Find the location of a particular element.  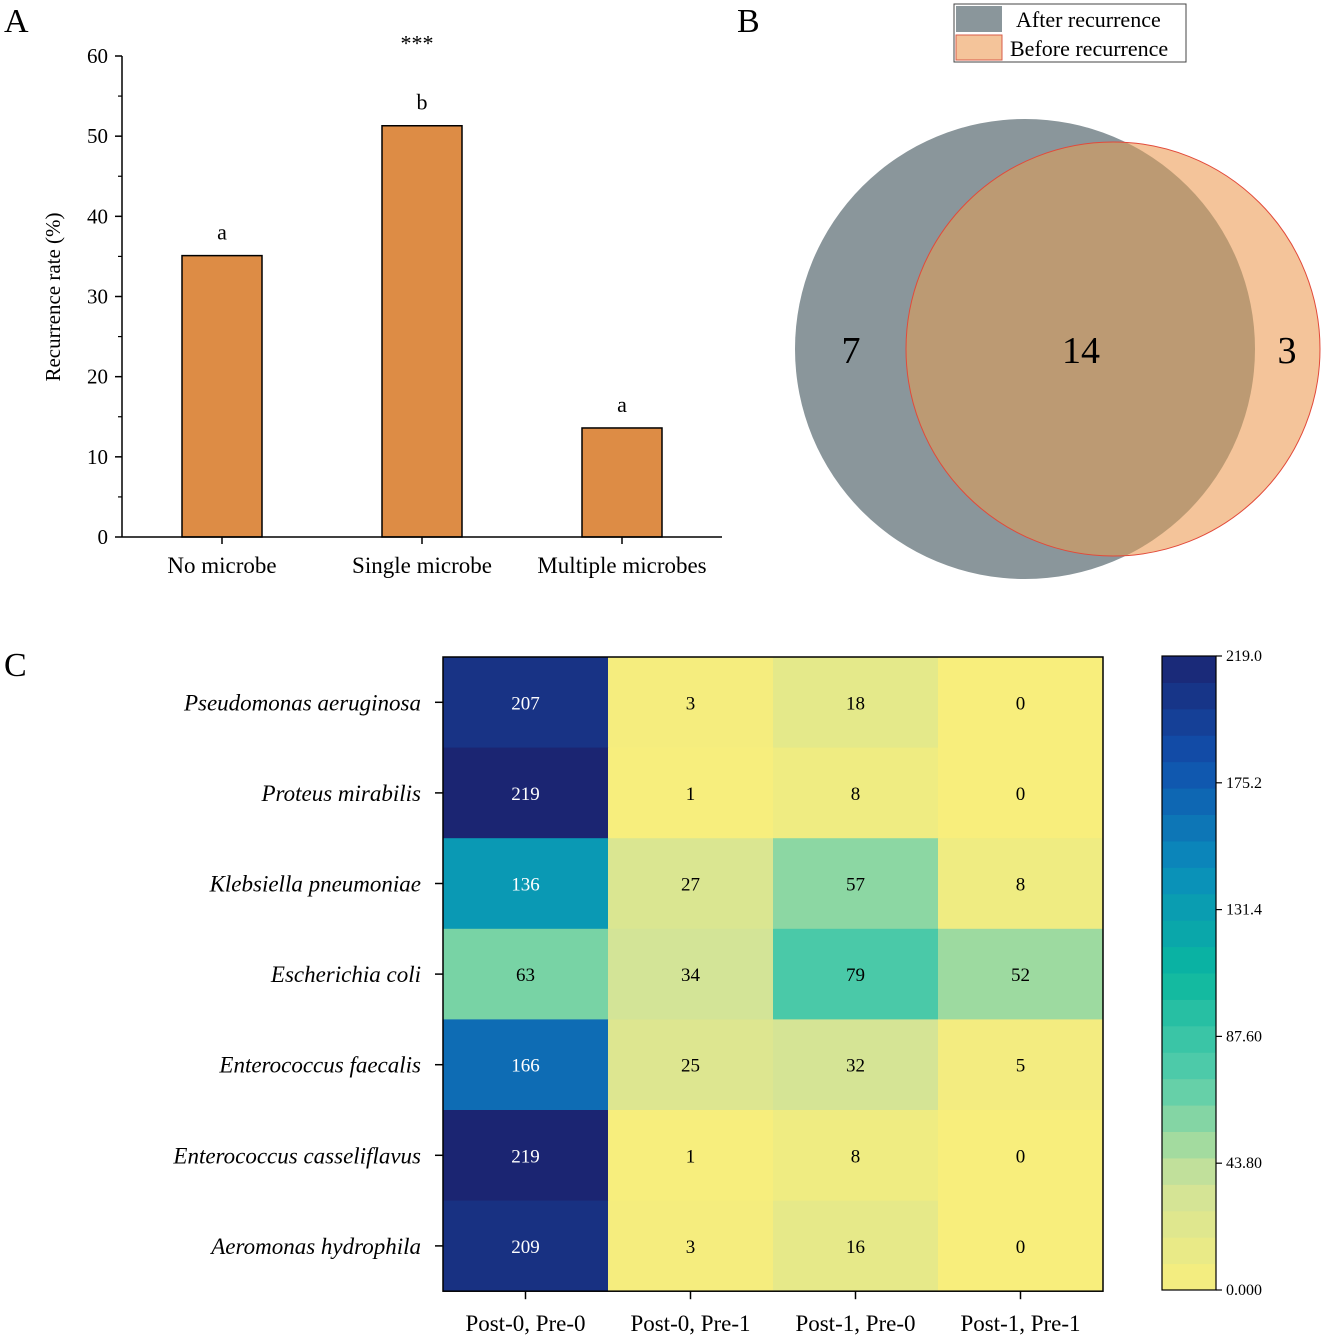

colorbar-tick-label: 131.4 is located at coordinates (1244, 910).